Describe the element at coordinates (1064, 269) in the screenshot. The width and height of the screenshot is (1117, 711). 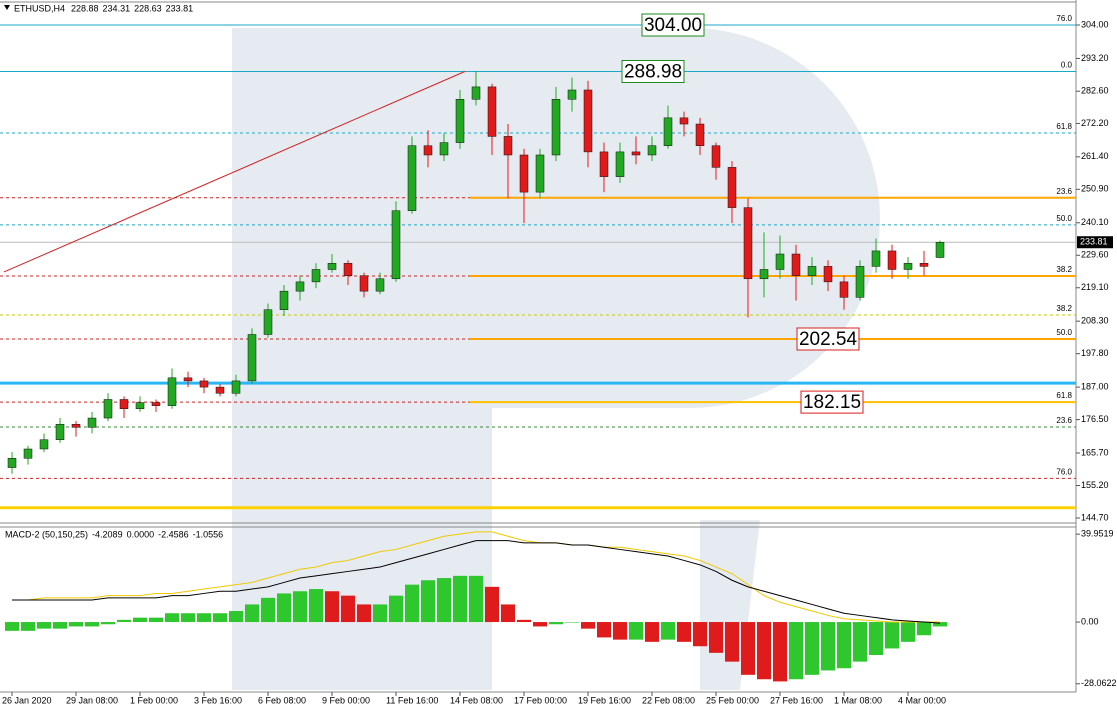
I see `level-label: 38.2` at that location.